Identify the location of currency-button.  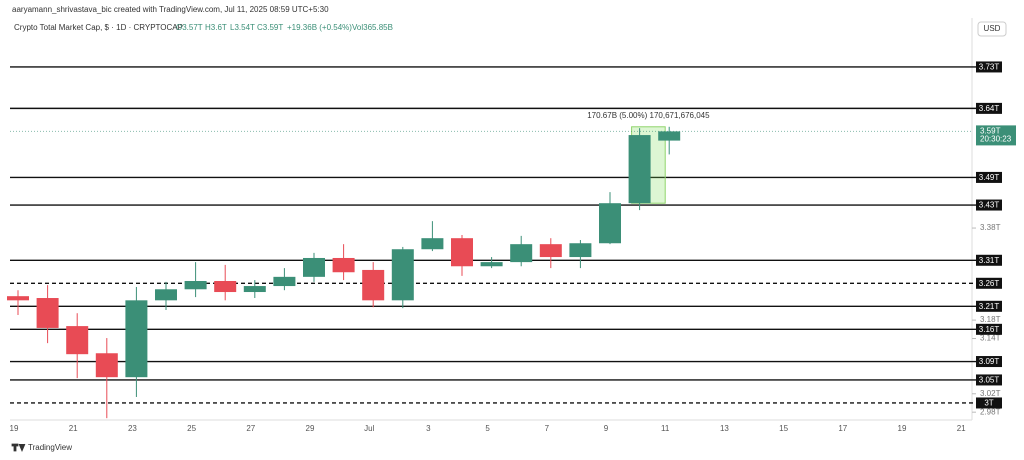
(992, 29).